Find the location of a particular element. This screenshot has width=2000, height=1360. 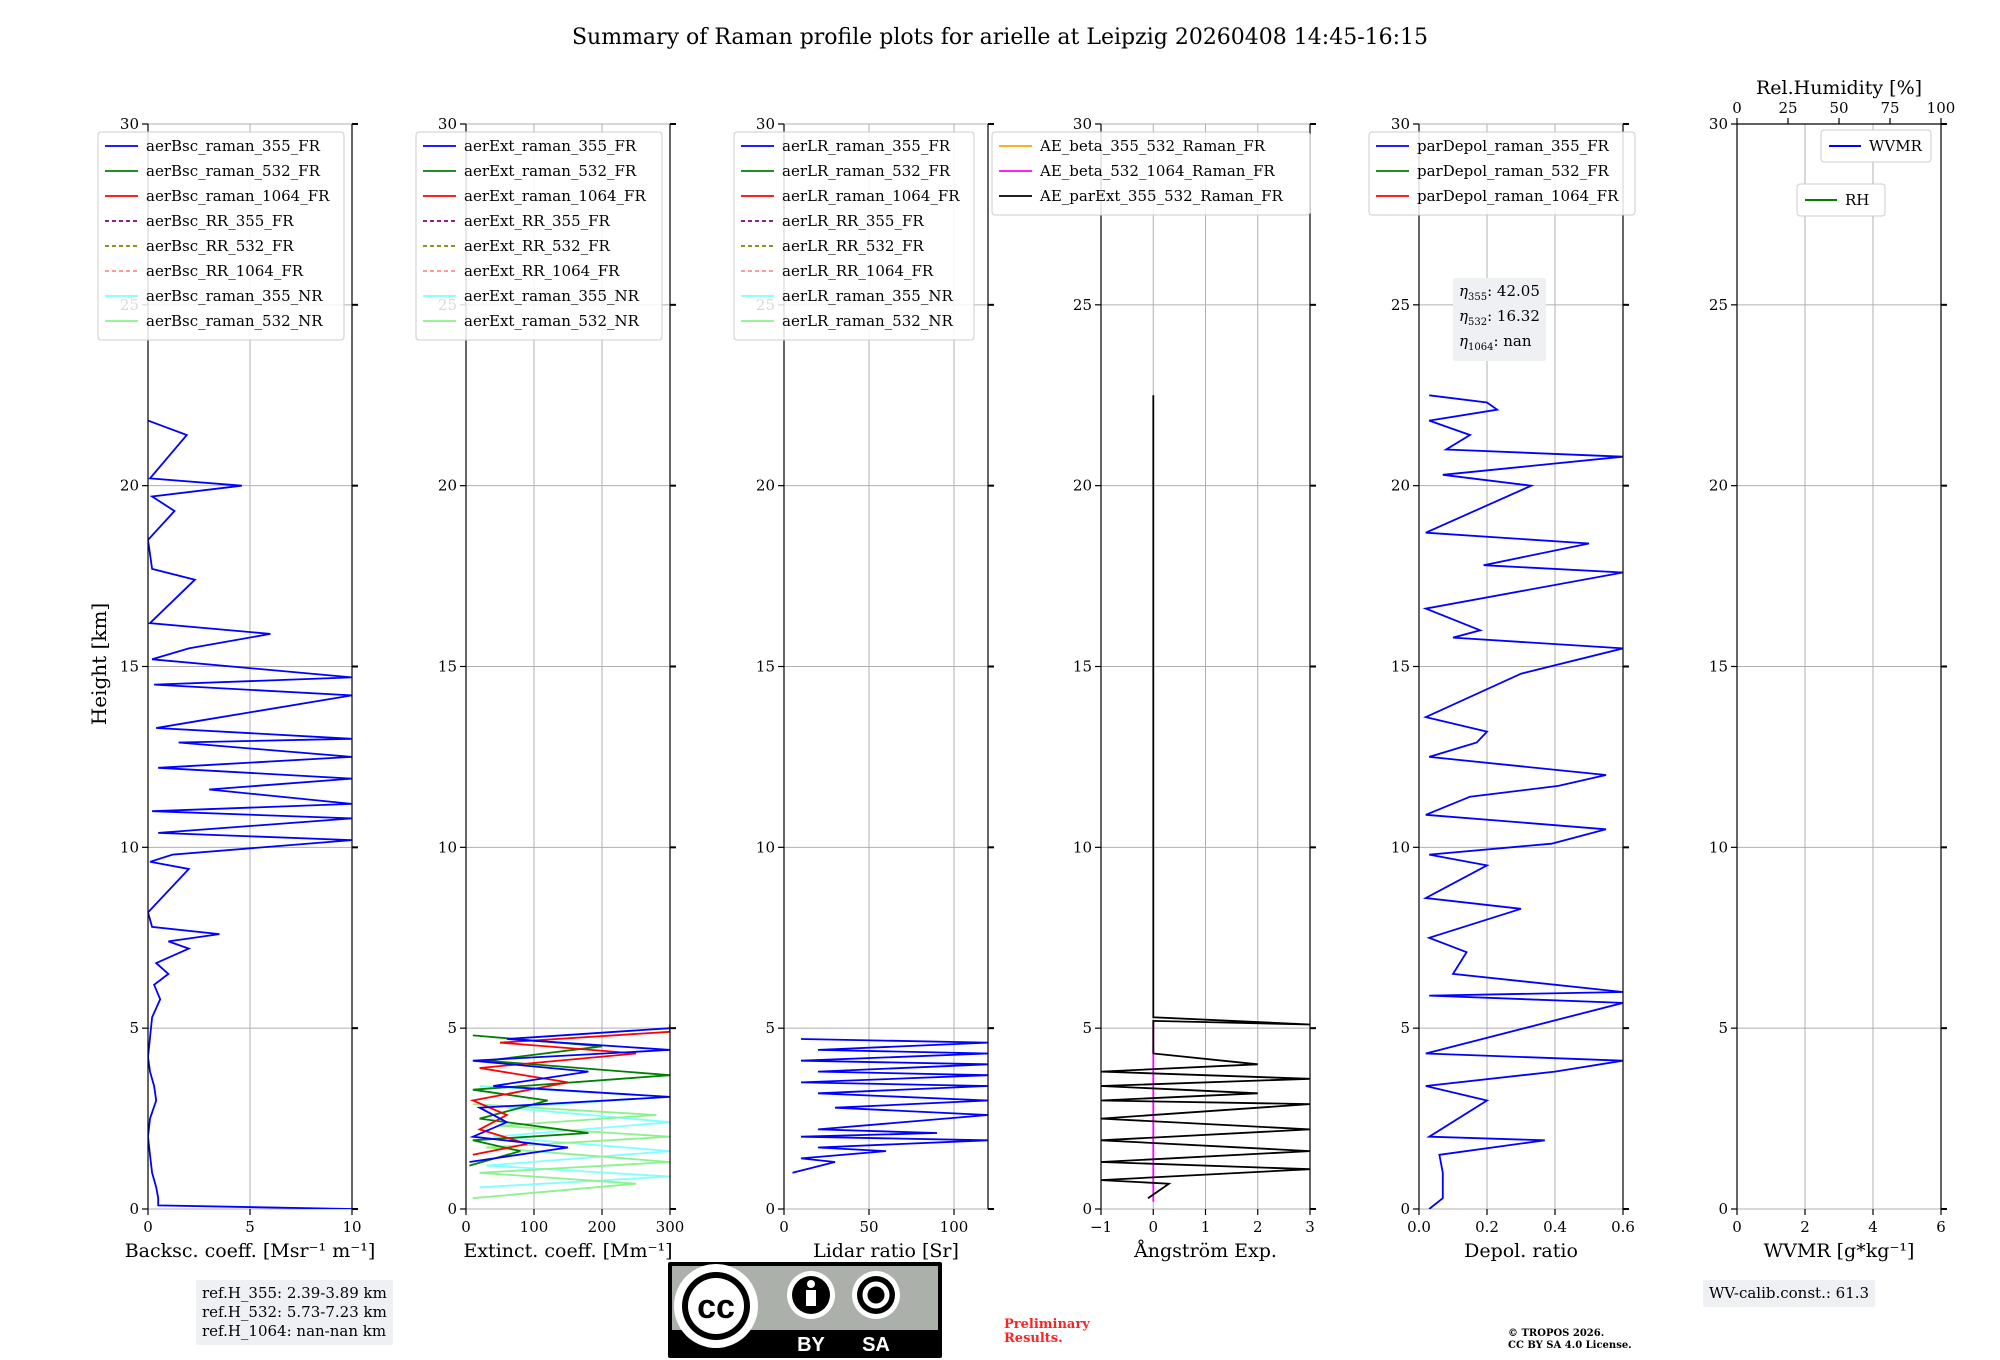

legend-label: WVMR is located at coordinates (1896, 146).